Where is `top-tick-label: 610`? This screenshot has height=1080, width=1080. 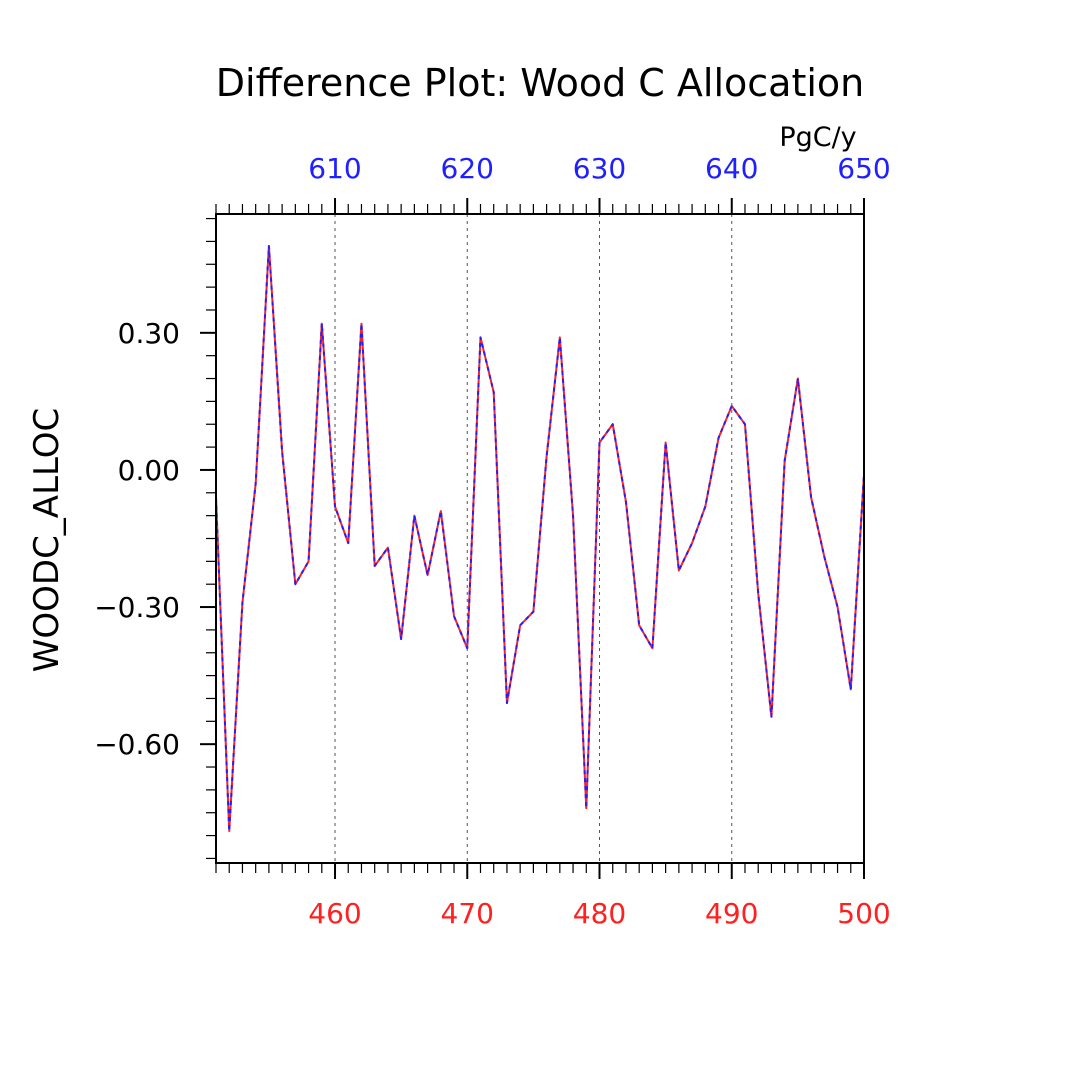
top-tick-label: 610 is located at coordinates (334, 168).